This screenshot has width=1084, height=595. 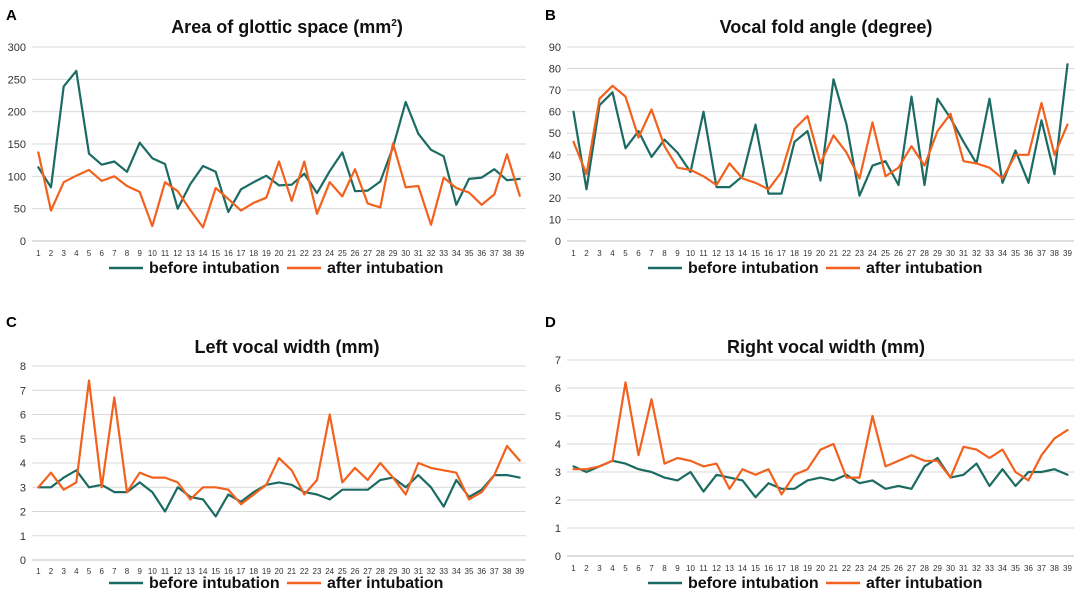 I want to click on x-tick-label: 37, so click(x=1041, y=568).